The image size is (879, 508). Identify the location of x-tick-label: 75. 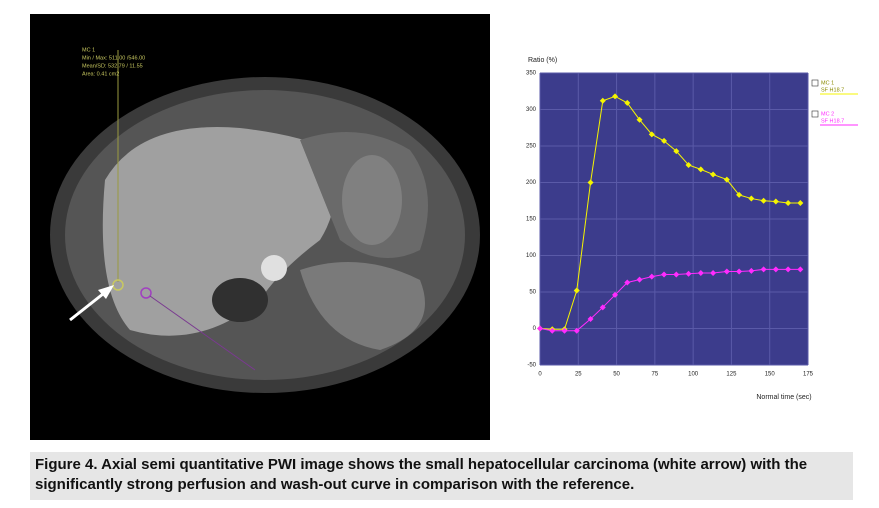
(655, 375).